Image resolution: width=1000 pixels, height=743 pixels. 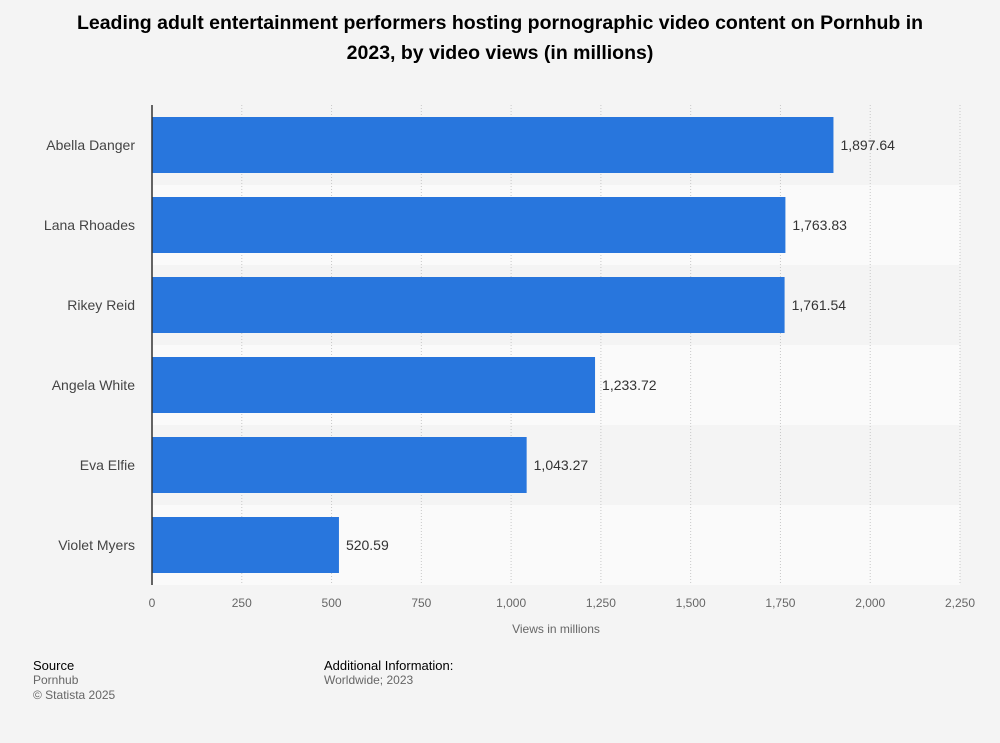 I want to click on source-block: Source Pornhub © Statista 2025, so click(x=74, y=680).